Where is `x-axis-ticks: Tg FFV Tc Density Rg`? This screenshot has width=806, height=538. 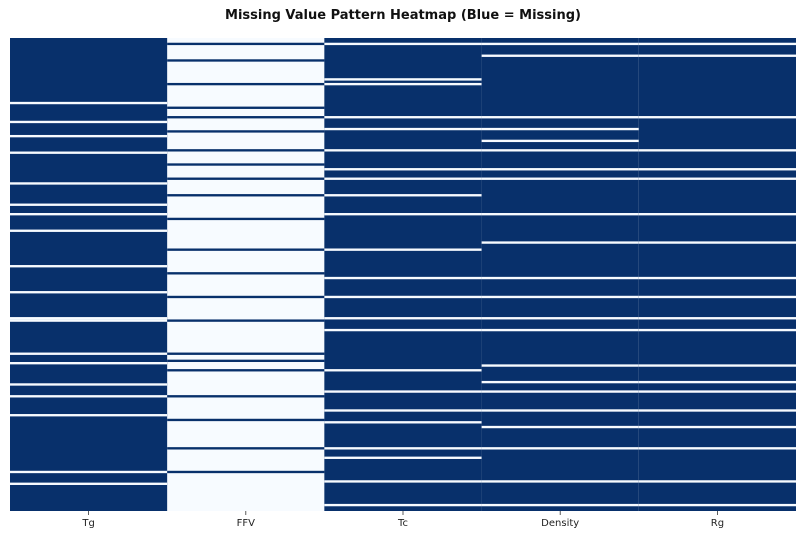
x-axis-ticks: Tg FFV Tc Density Rg is located at coordinates (402, 520).